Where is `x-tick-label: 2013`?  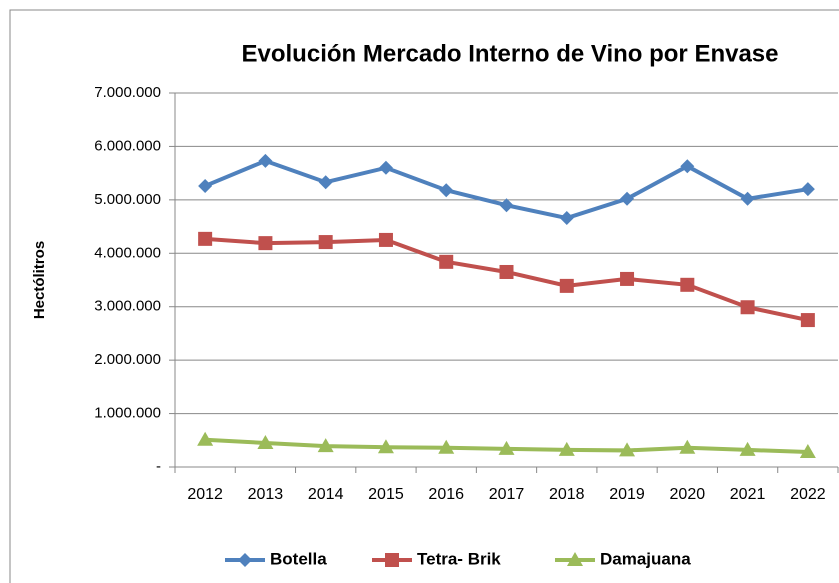 x-tick-label: 2013 is located at coordinates (266, 494).